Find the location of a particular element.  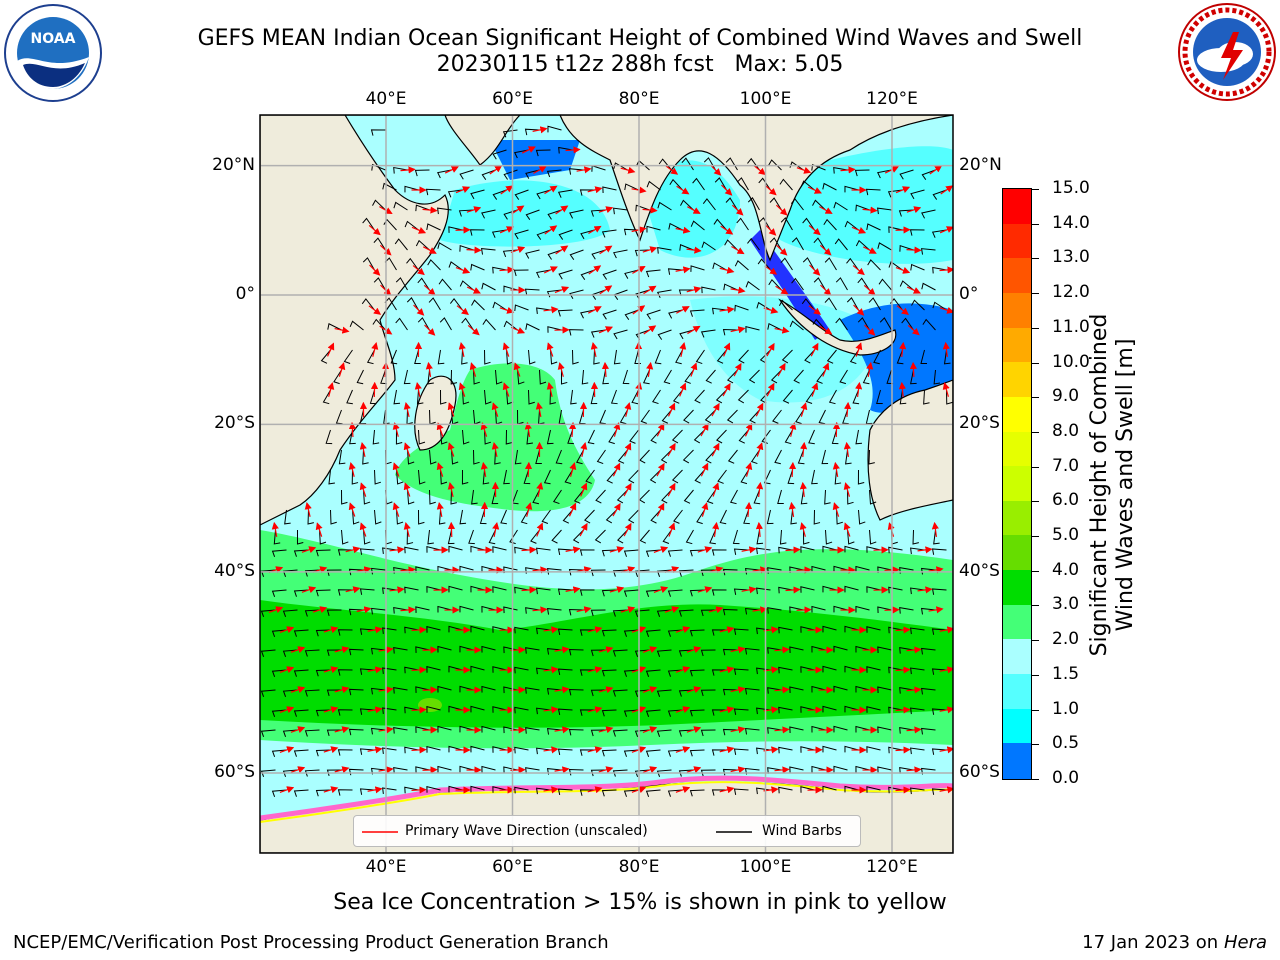

colorbar-tick-label: 8.0 is located at coordinates (1066, 430).